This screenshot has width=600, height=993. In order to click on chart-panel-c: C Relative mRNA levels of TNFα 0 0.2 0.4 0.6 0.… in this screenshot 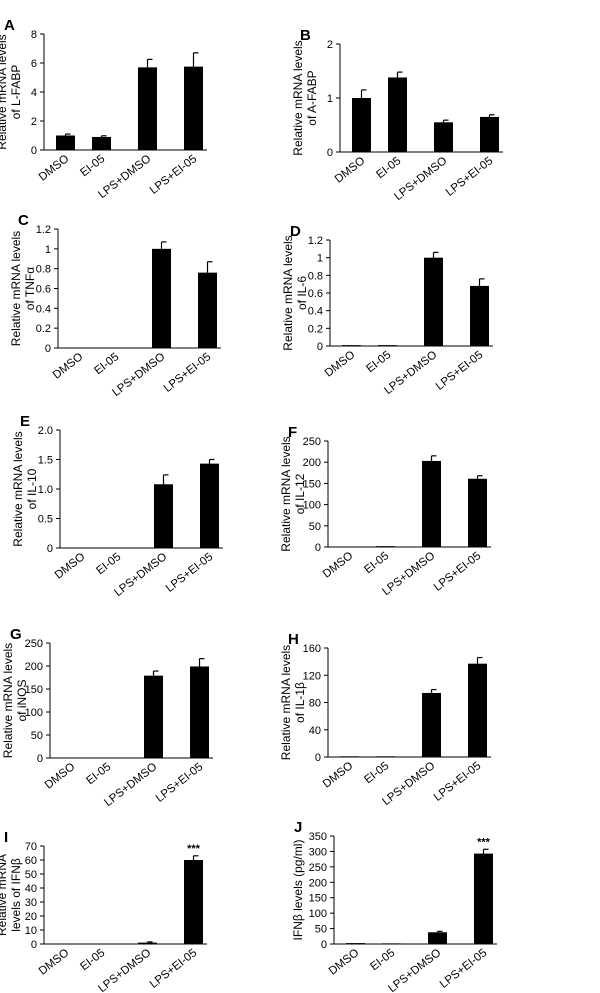, I will do `click(115, 305)`.